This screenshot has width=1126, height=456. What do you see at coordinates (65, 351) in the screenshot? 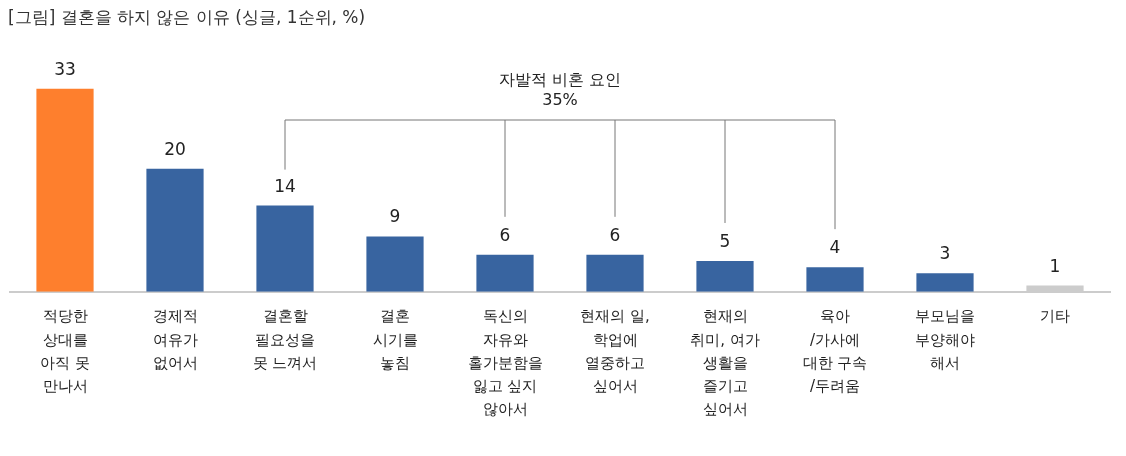
I see `x-tick-label: 적당한 상대를 아직 못 만나서` at bounding box center [65, 351].